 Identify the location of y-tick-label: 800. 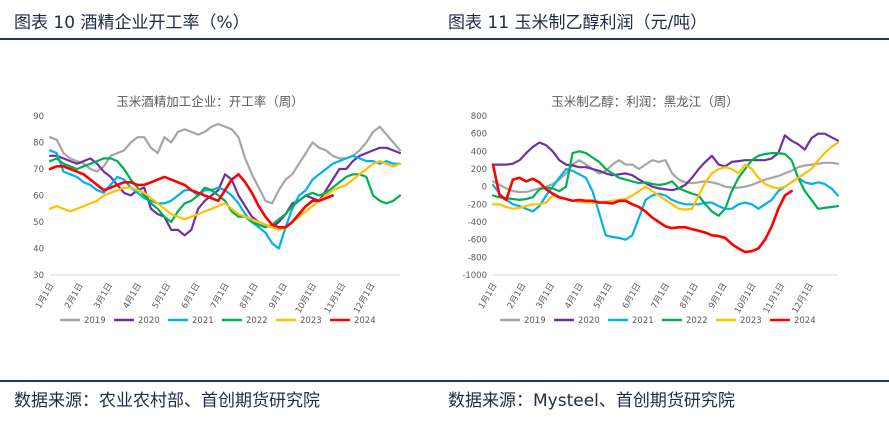
(479, 117).